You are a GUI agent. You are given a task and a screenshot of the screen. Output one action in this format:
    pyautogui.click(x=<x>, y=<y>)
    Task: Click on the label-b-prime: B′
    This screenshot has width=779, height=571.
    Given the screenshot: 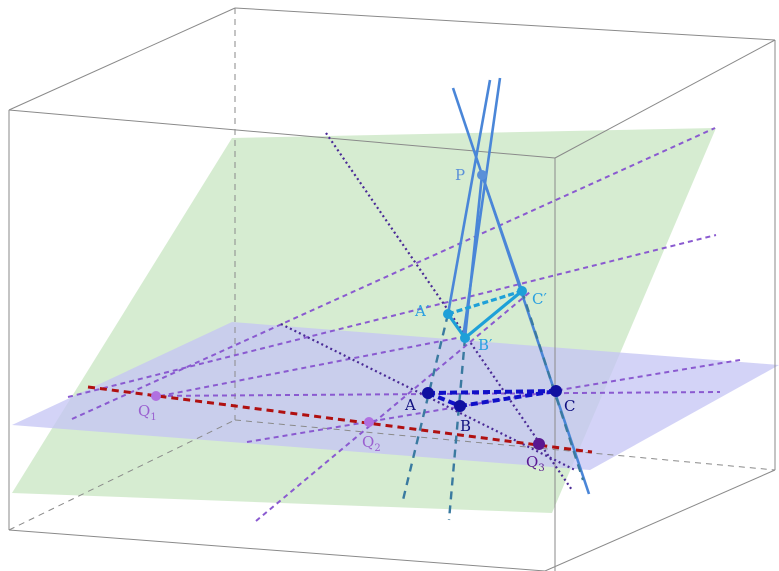 What is the action you would take?
    pyautogui.click(x=485, y=345)
    